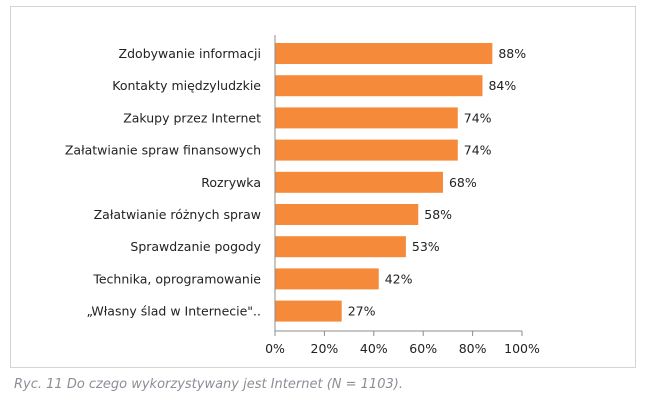  Describe the element at coordinates (325, 348) in the screenshot. I see `x-tick-label: 20%` at that location.